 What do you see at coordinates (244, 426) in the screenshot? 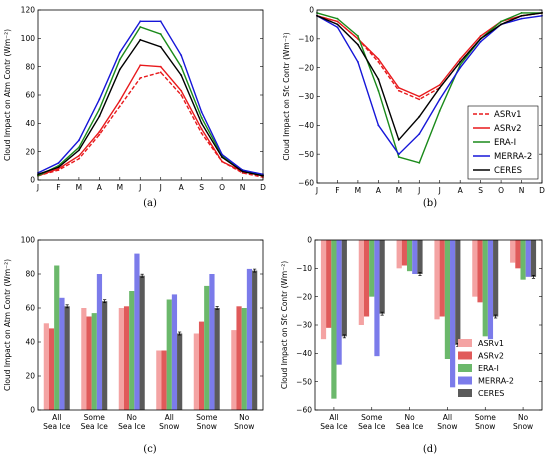
I see `category-label: Snow` at bounding box center [244, 426].